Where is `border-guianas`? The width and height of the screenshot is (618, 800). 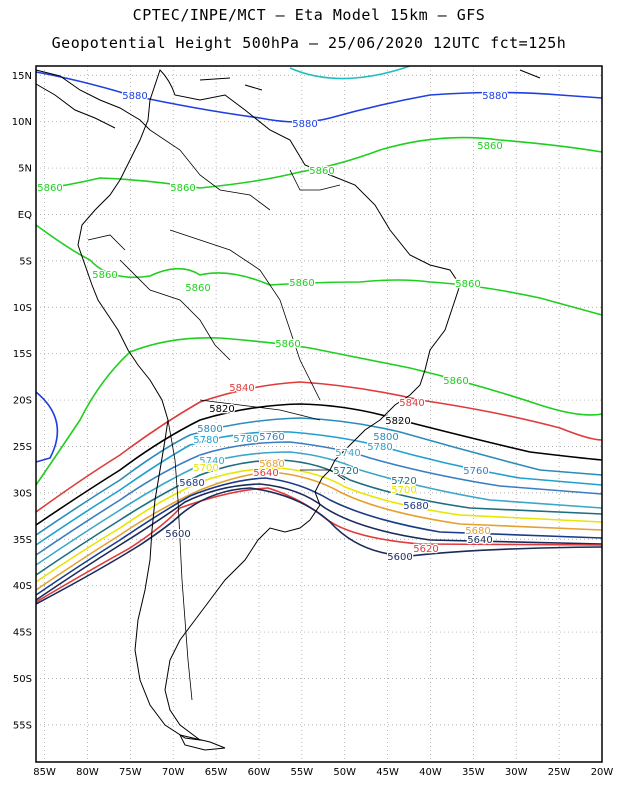 border-guianas is located at coordinates (315, 180).